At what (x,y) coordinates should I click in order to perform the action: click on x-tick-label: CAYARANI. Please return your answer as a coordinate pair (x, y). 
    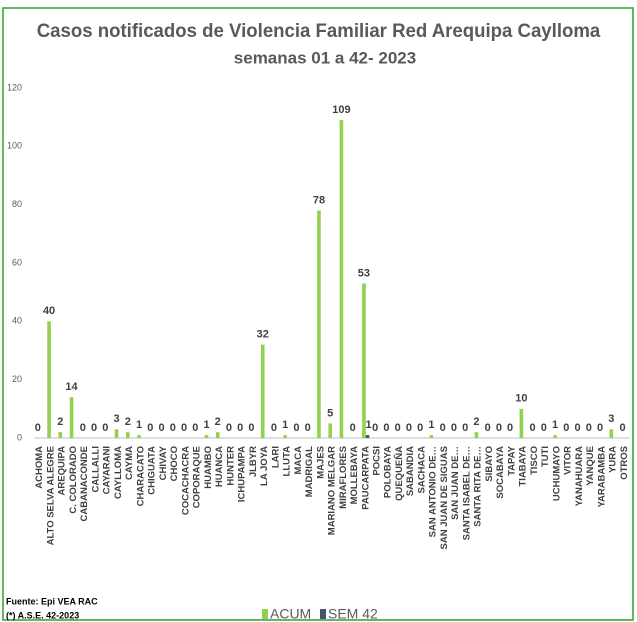
    Looking at the image, I should click on (107, 470).